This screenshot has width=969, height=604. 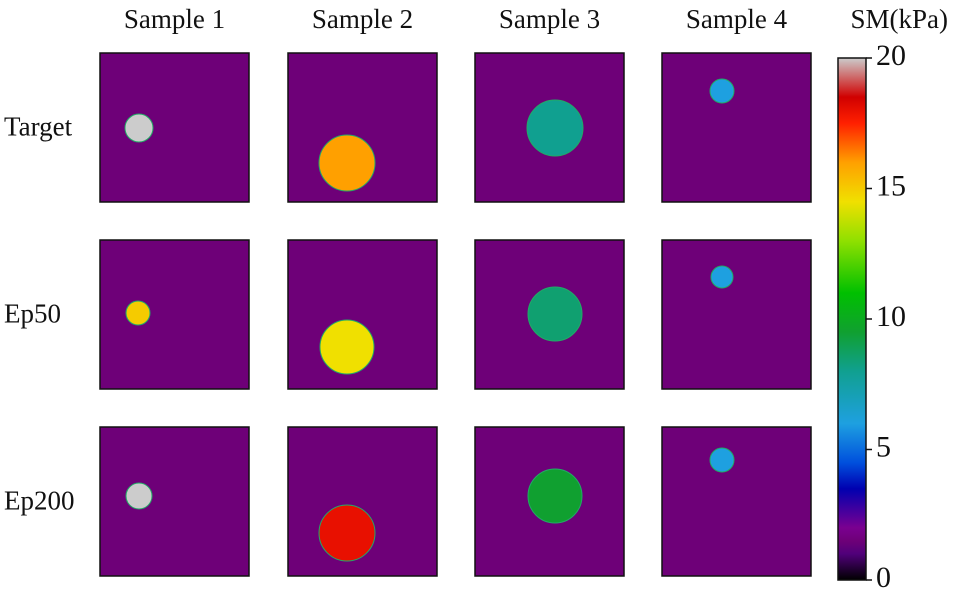 I want to click on colorbar-tick-label: 5, so click(x=883, y=446).